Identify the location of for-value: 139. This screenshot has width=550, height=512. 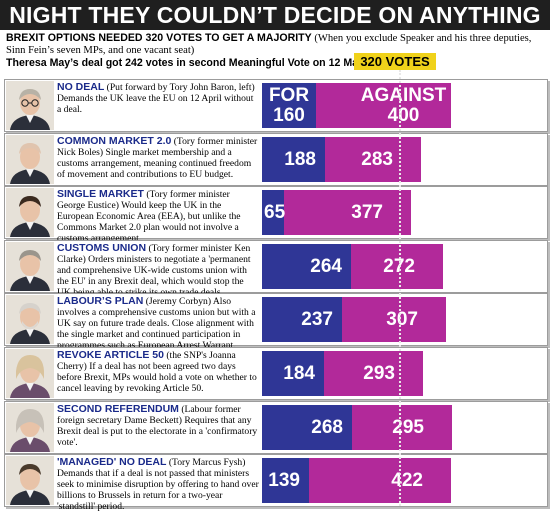
(284, 481).